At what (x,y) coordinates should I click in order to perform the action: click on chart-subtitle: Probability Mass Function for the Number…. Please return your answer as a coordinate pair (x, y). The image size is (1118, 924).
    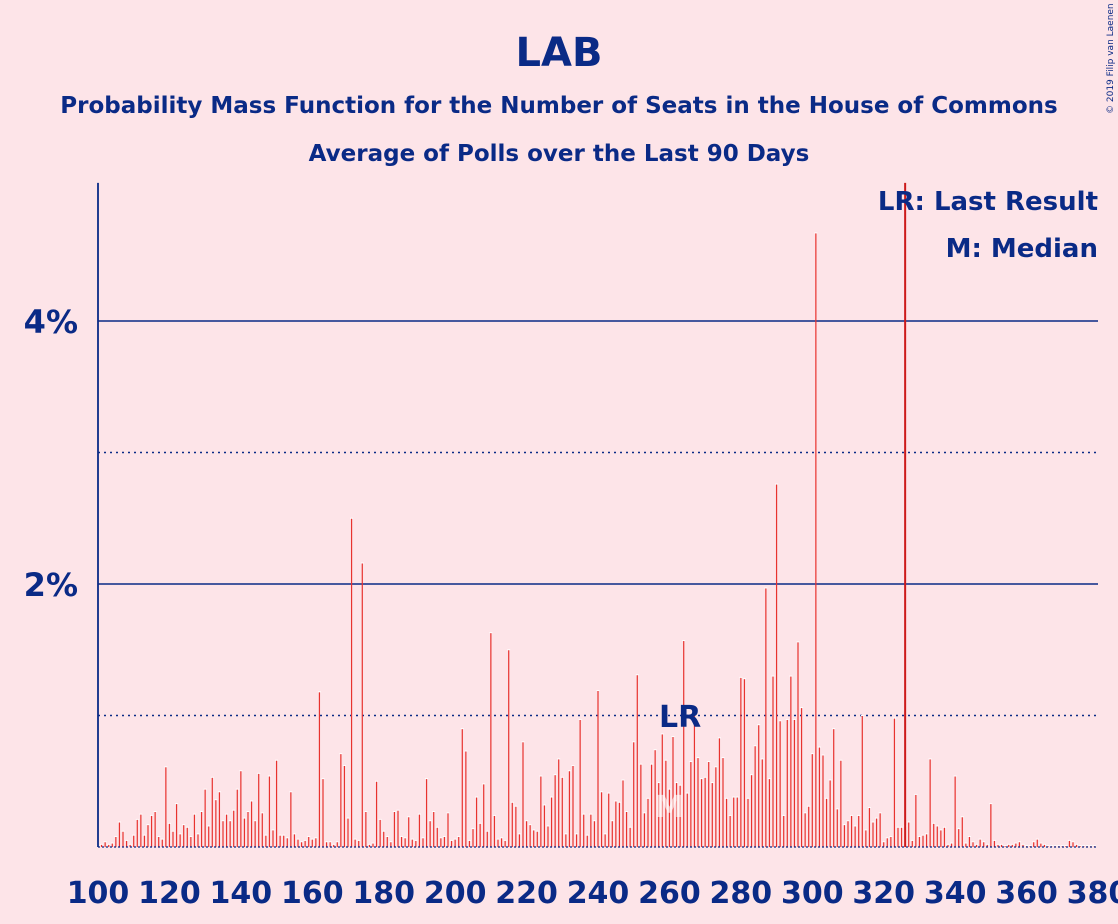
    Looking at the image, I should click on (558, 106).